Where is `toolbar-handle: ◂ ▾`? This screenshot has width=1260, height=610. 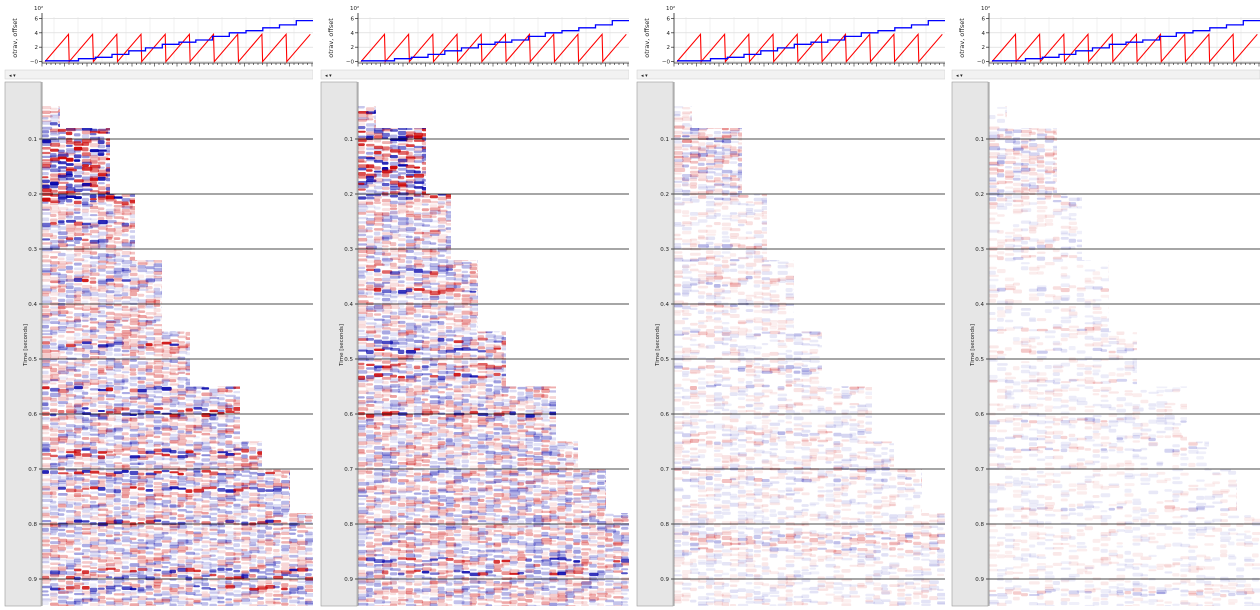 toolbar-handle: ◂ ▾ is located at coordinates (12, 76).